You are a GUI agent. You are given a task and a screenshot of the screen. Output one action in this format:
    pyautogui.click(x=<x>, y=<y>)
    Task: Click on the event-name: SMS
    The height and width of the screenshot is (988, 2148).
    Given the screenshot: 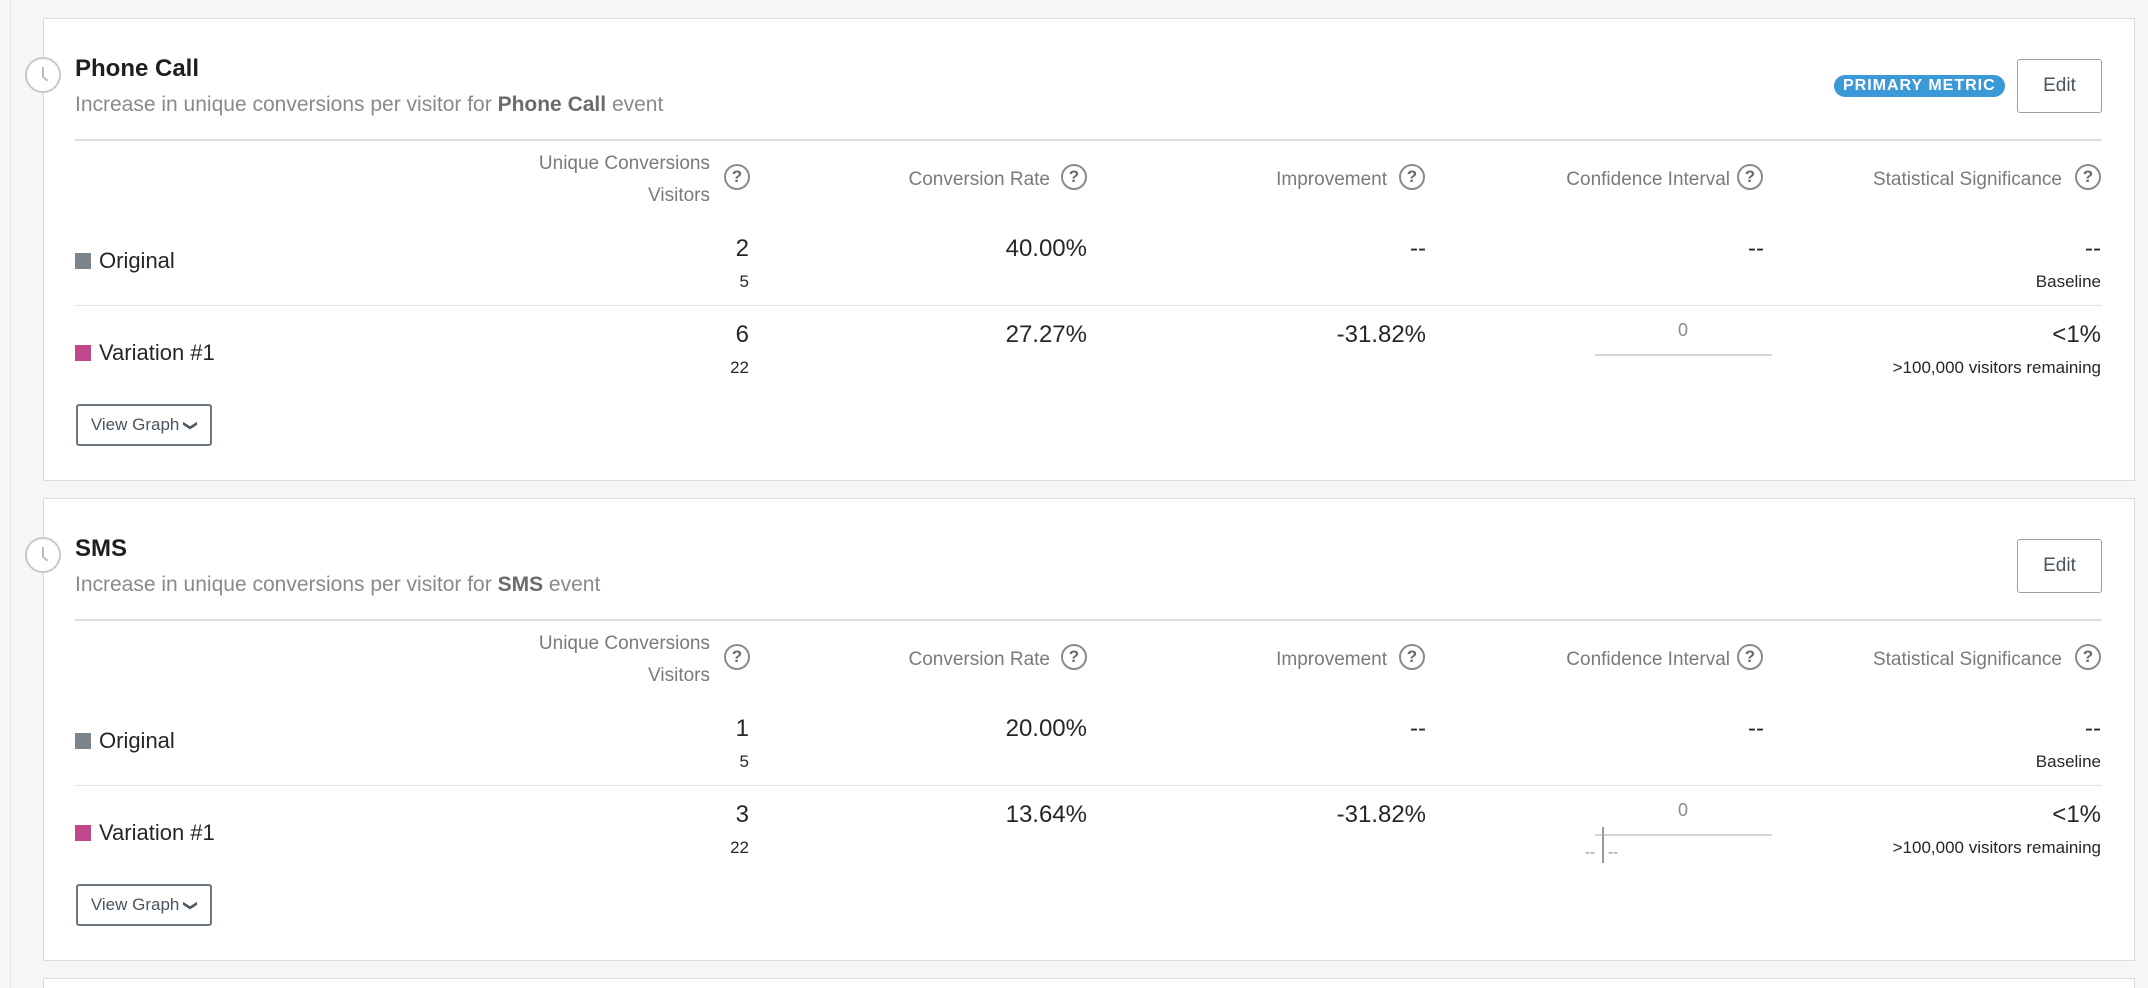 What is the action you would take?
    pyautogui.click(x=520, y=584)
    